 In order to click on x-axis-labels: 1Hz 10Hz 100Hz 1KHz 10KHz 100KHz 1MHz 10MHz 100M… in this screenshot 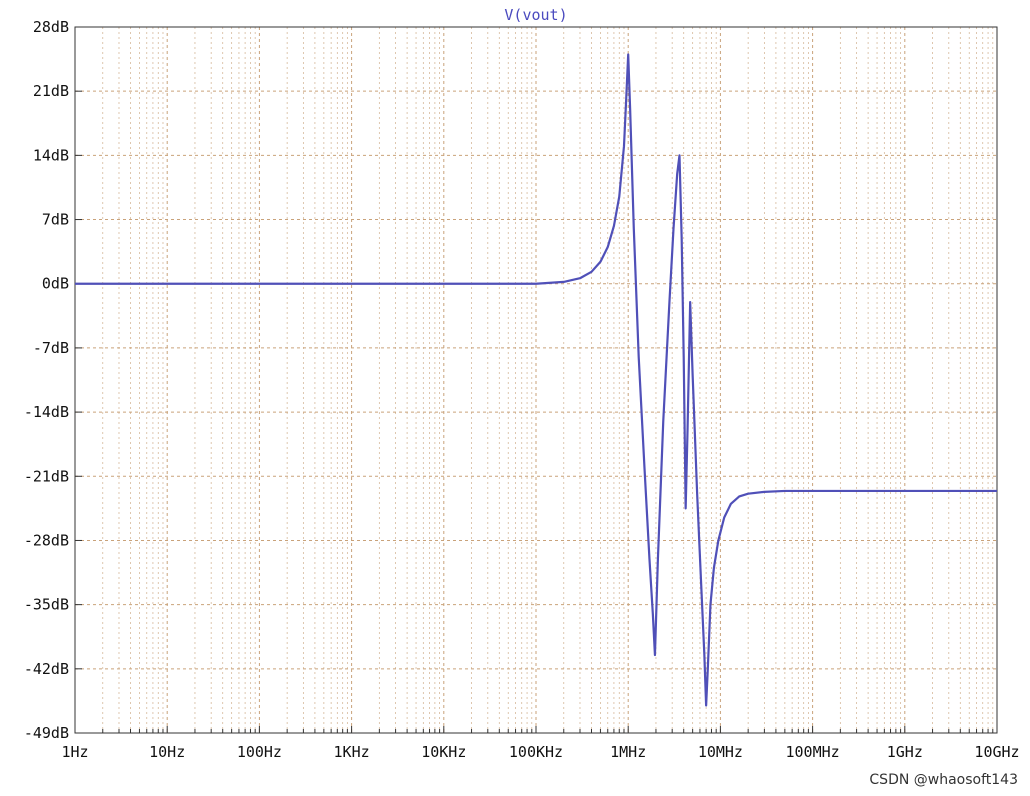, I will do `click(540, 752)`.